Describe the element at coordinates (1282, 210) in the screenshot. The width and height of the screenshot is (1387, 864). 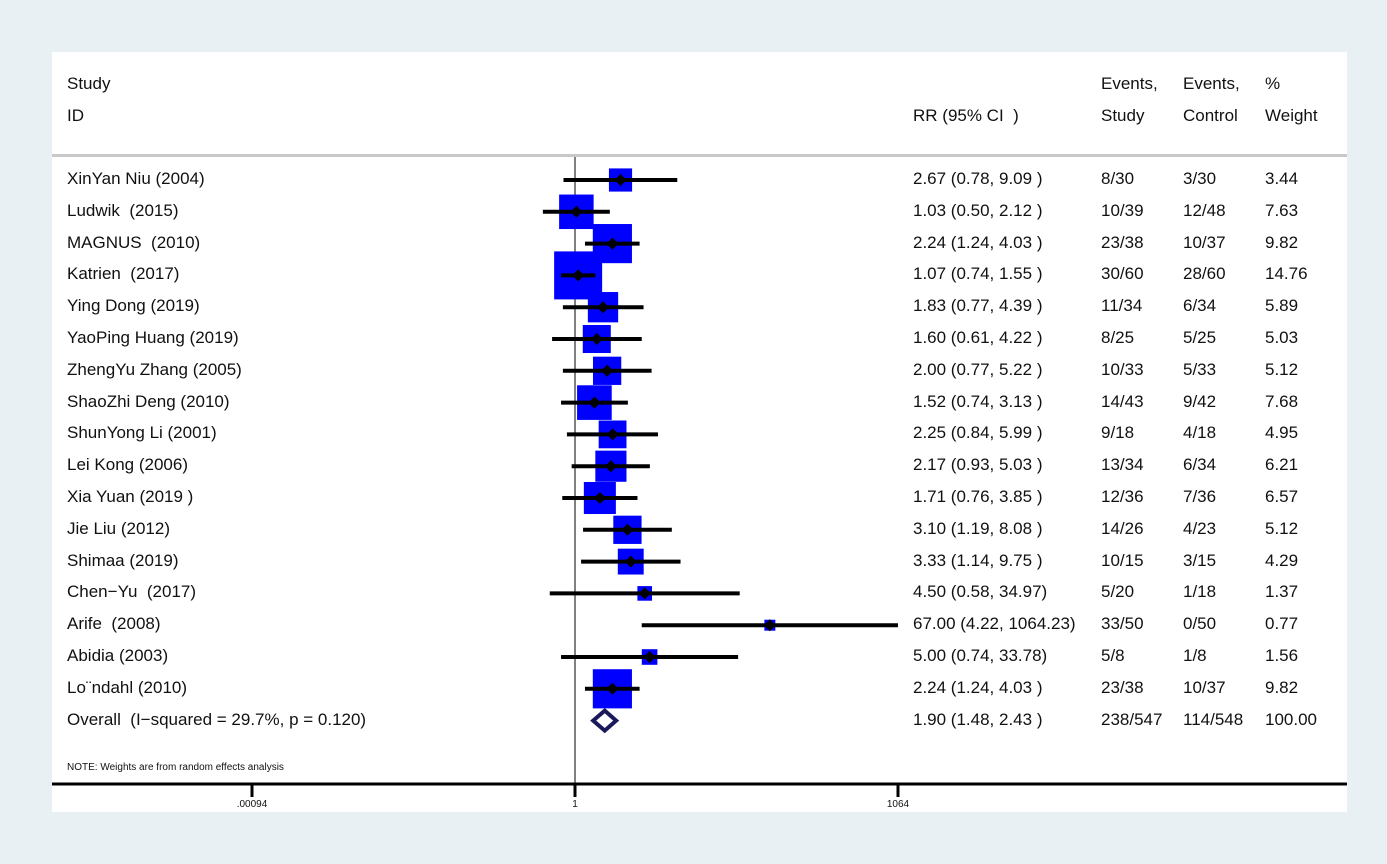
I see `study-weight: 7.63` at that location.